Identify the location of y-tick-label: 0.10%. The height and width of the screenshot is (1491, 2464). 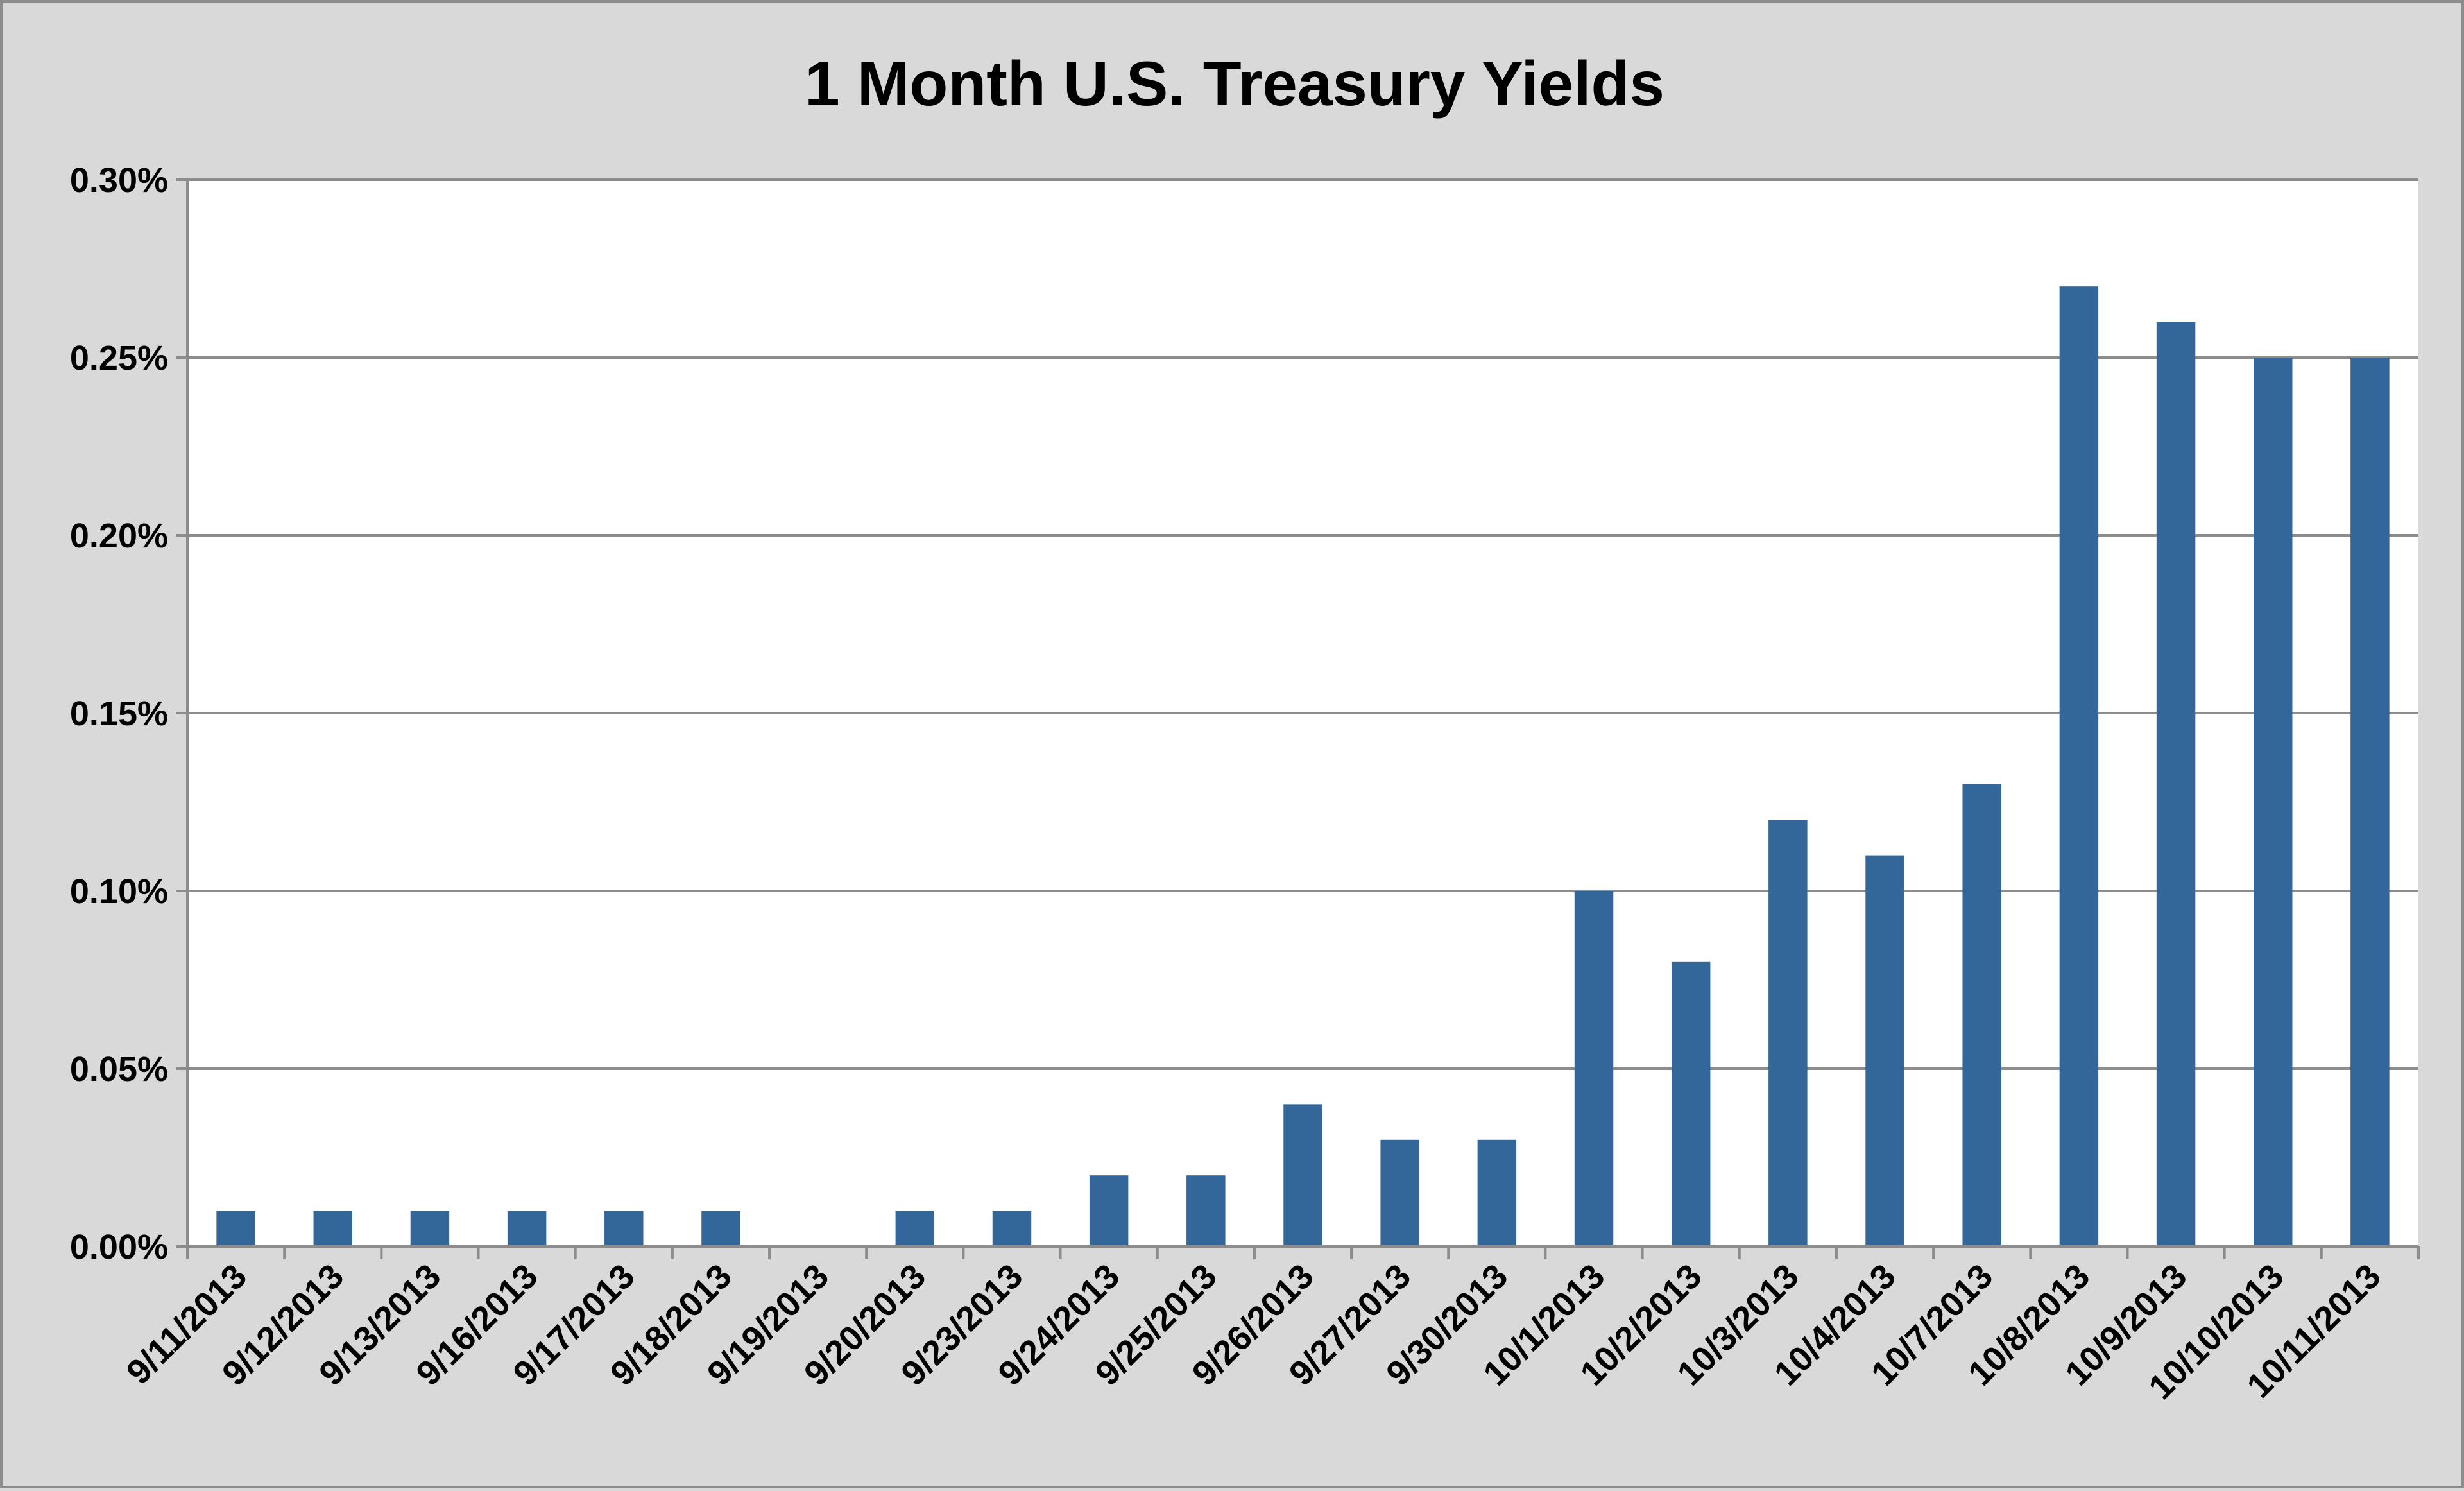
(119, 891).